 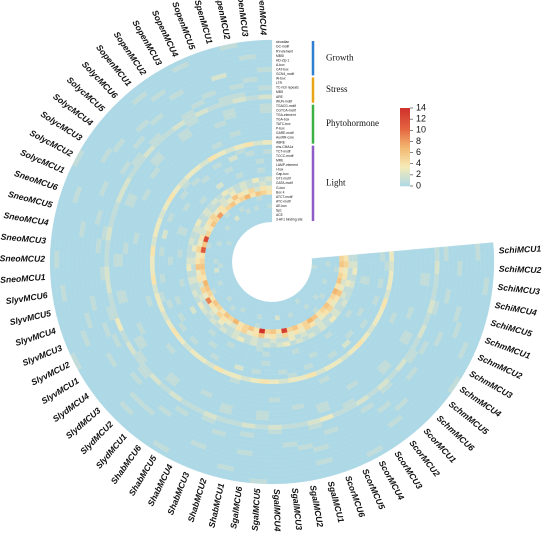 What do you see at coordinates (263, 18) in the screenshot?
I see `category-label: SpenMCU4` at bounding box center [263, 18].